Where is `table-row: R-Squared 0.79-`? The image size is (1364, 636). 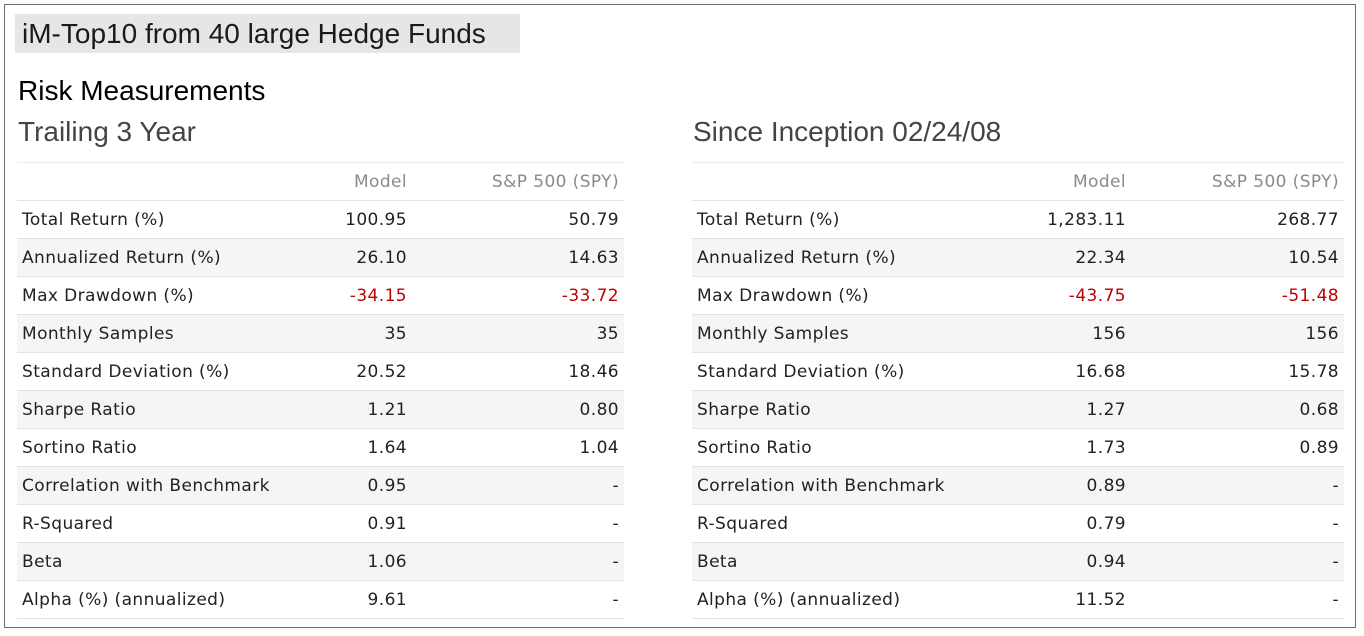 table-row: R-Squared 0.79- is located at coordinates (1018, 523).